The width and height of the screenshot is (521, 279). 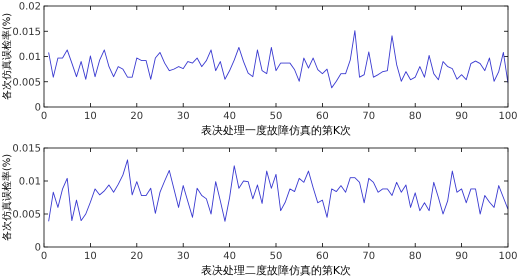 What do you see at coordinates (276, 130) in the screenshot?
I see `x-axis-title: 表决处理一度故障仿真的第K次` at bounding box center [276, 130].